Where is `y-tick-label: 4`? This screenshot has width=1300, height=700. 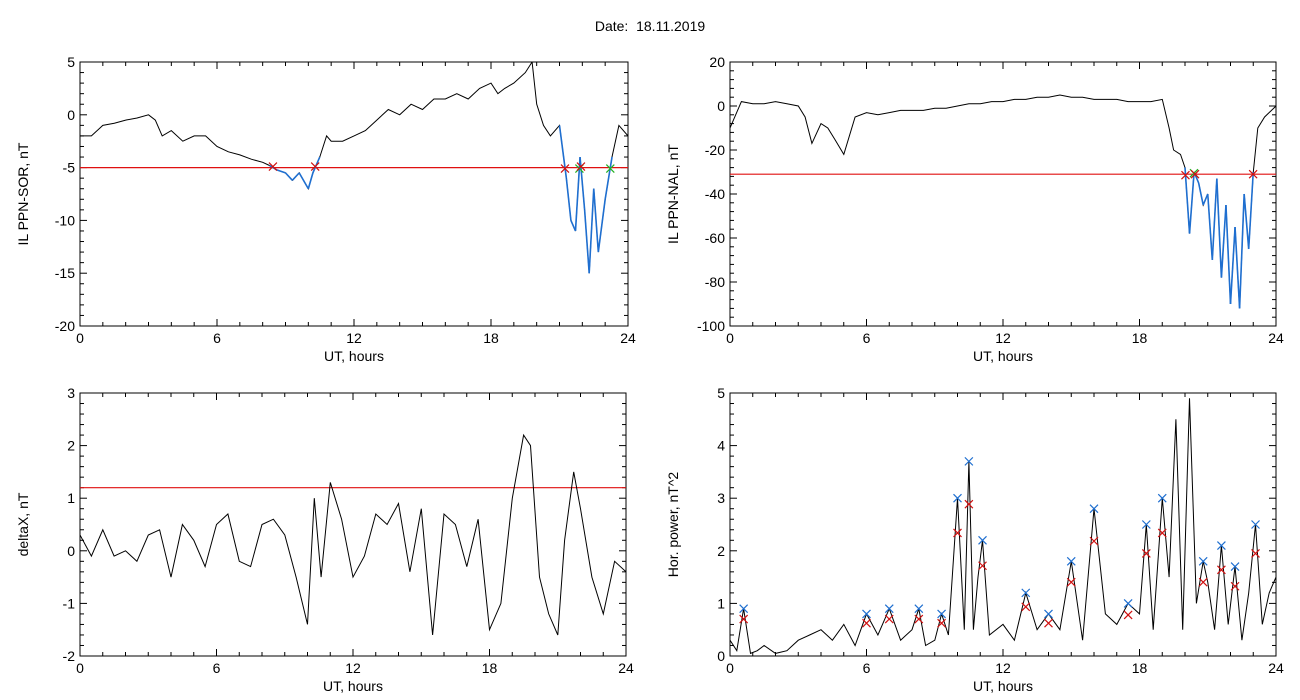 y-tick-label: 4 is located at coordinates (721, 446).